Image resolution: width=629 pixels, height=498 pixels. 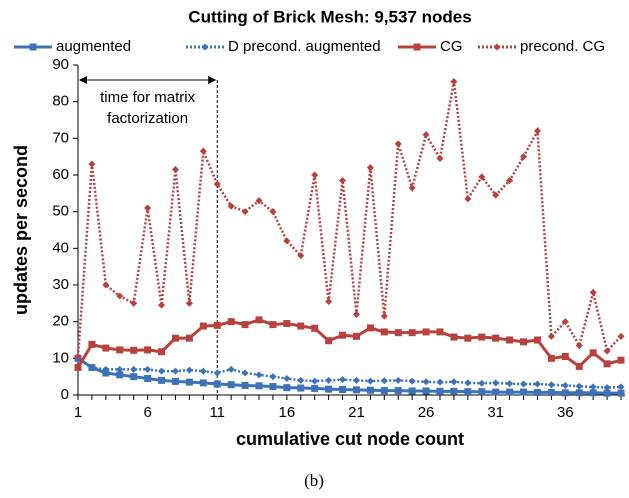 What do you see at coordinates (60, 247) in the screenshot?
I see `y-tick-label: 40` at bounding box center [60, 247].